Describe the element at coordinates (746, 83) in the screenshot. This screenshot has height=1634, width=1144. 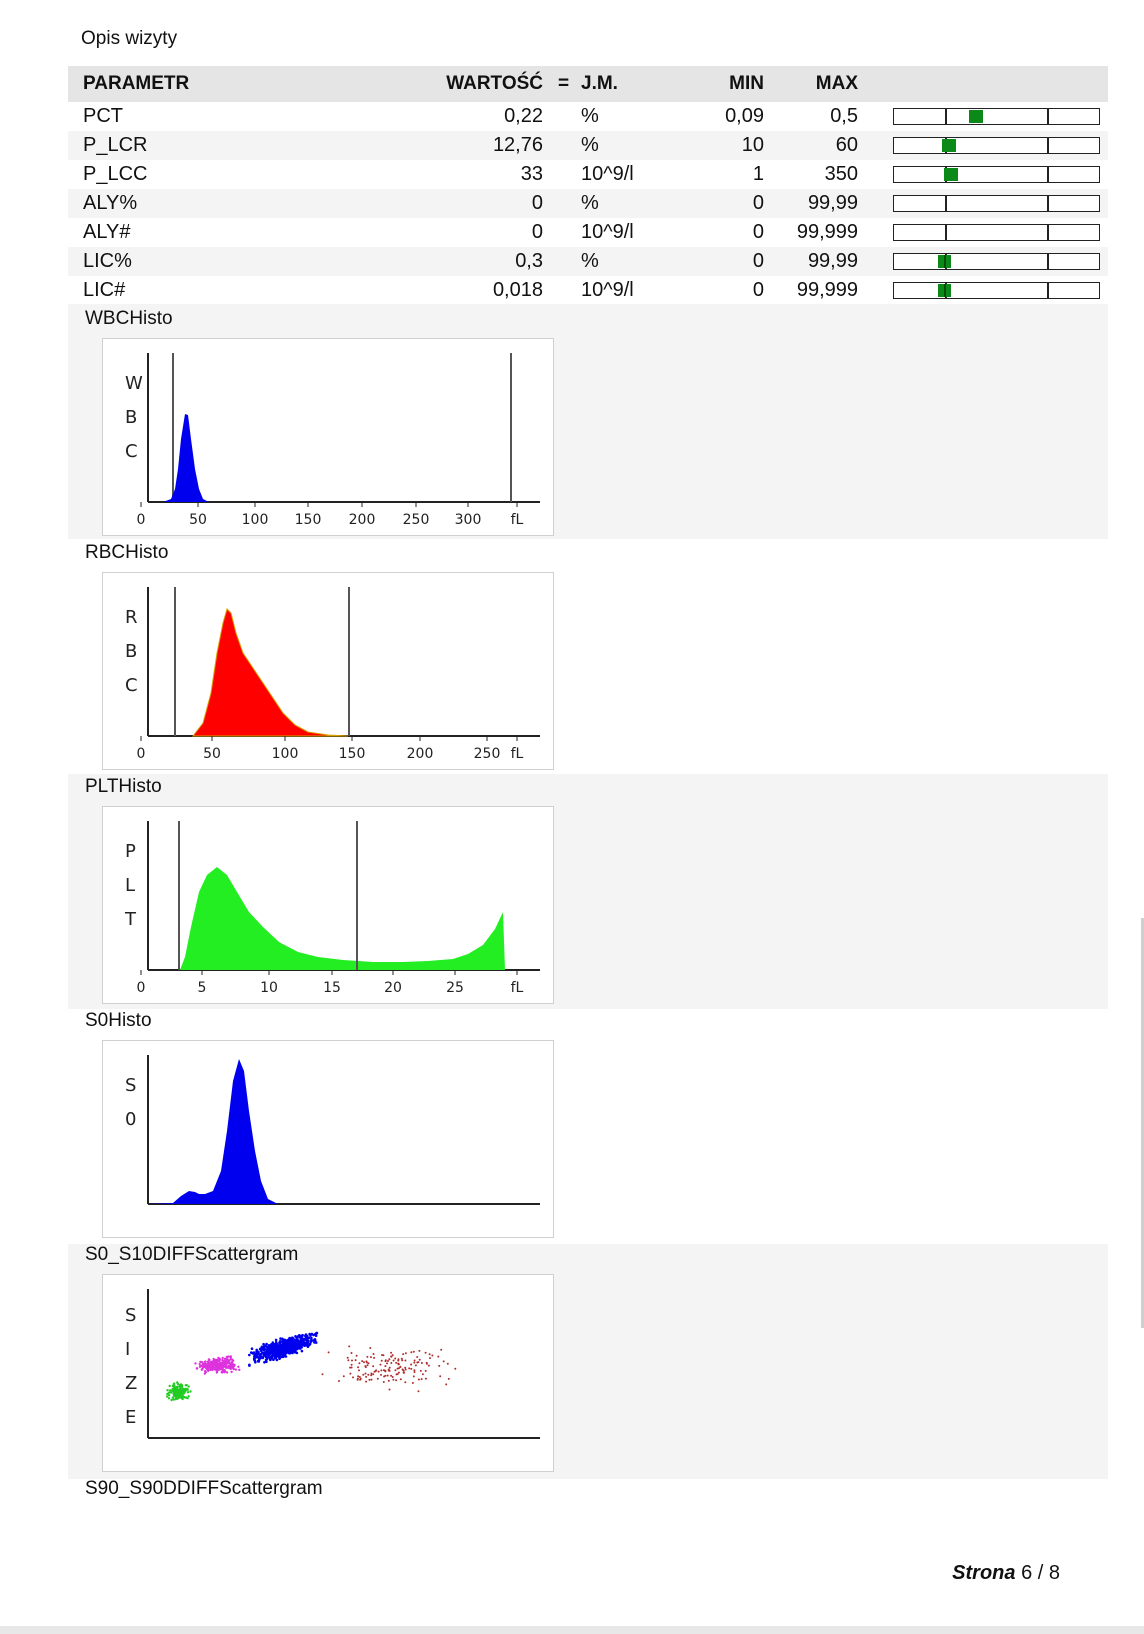
I see `header-min: MIN` at that location.